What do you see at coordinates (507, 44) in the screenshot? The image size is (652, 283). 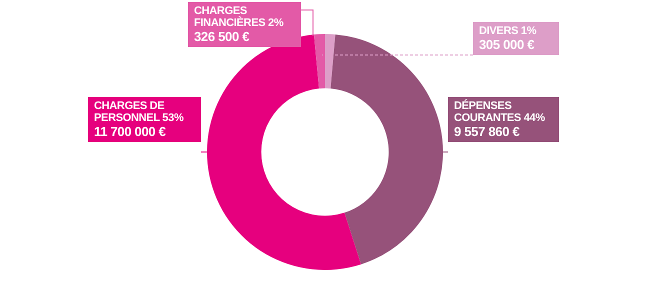 I see `data-label: 305 000 €` at bounding box center [507, 44].